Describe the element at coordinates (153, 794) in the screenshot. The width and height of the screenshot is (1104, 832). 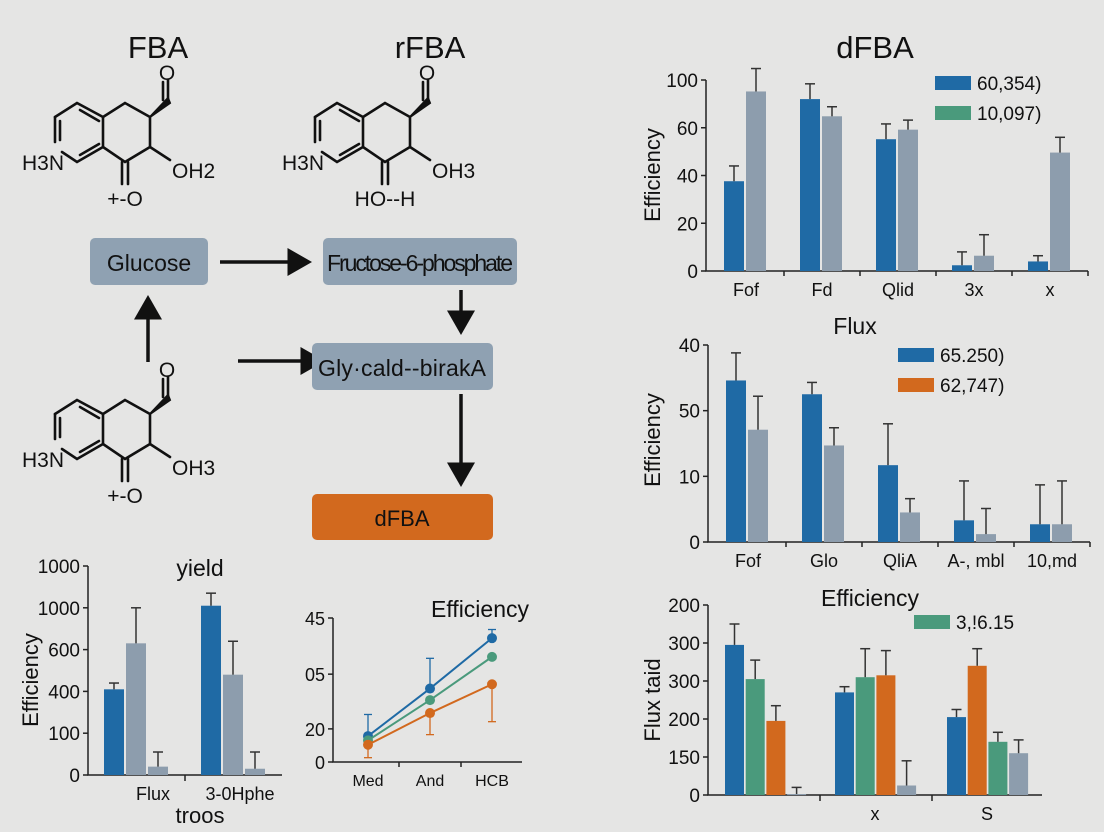
I see `x-tick-label: Flux` at that location.